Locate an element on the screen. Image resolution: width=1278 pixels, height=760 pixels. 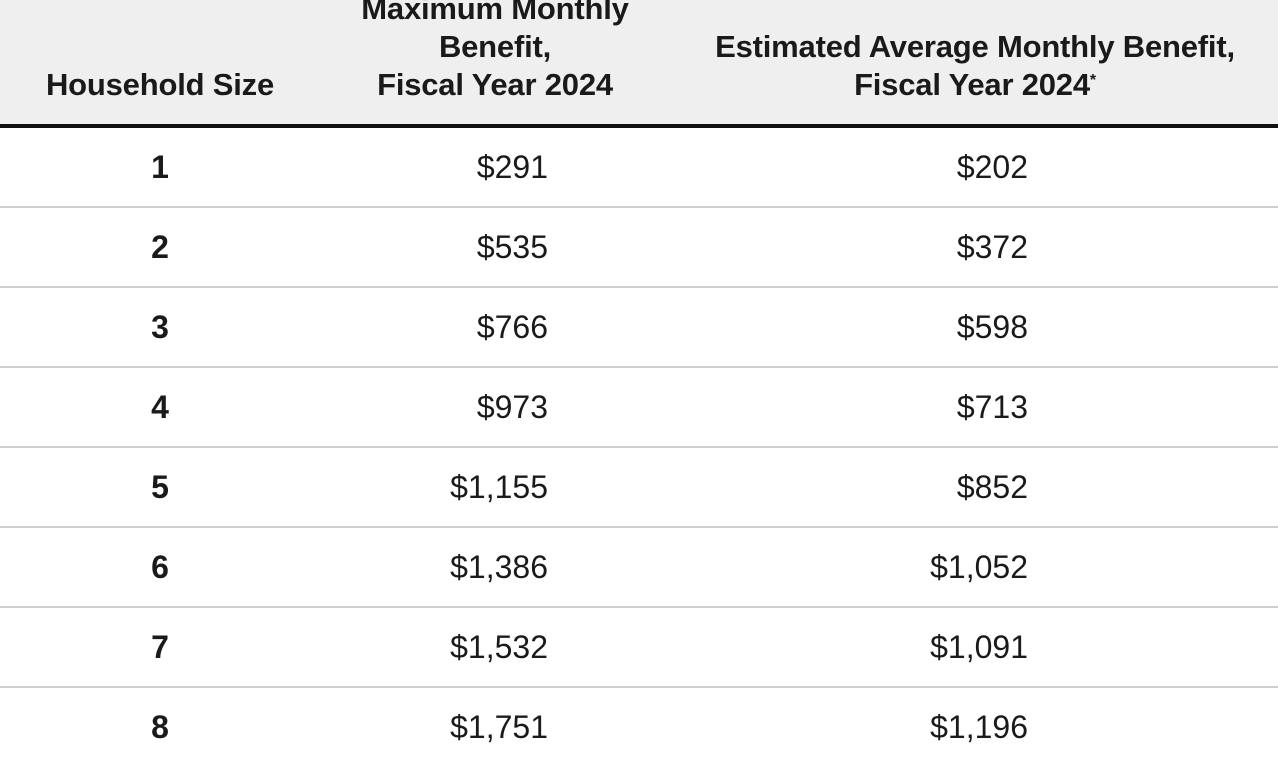
header-max-benefit-line: Benefit, is located at coordinates (495, 46).